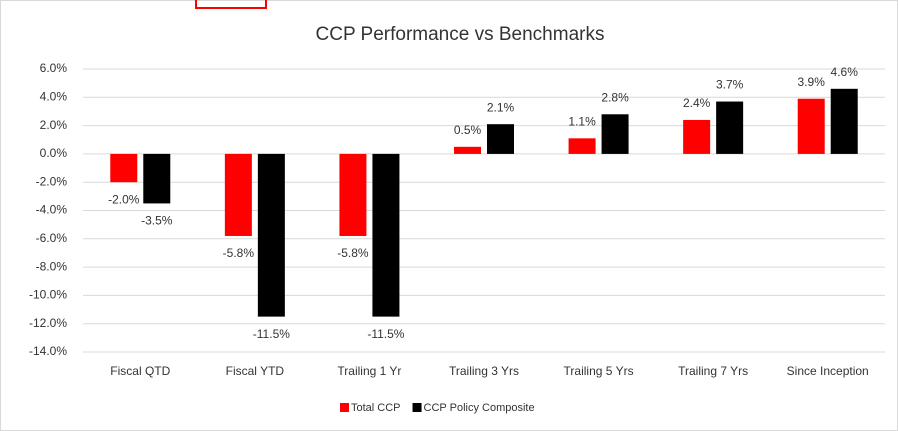 The width and height of the screenshot is (898, 431). I want to click on x-tick-label: Fiscal YTD, so click(255, 371).